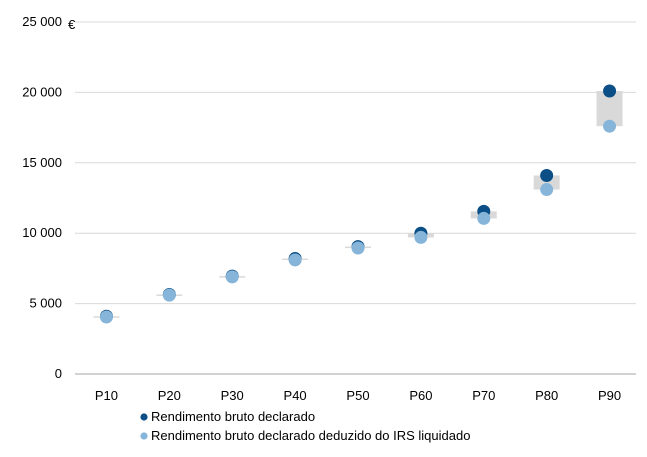 The width and height of the screenshot is (647, 457). Describe the element at coordinates (295, 395) in the screenshot. I see `x-tick-label: P40` at that location.